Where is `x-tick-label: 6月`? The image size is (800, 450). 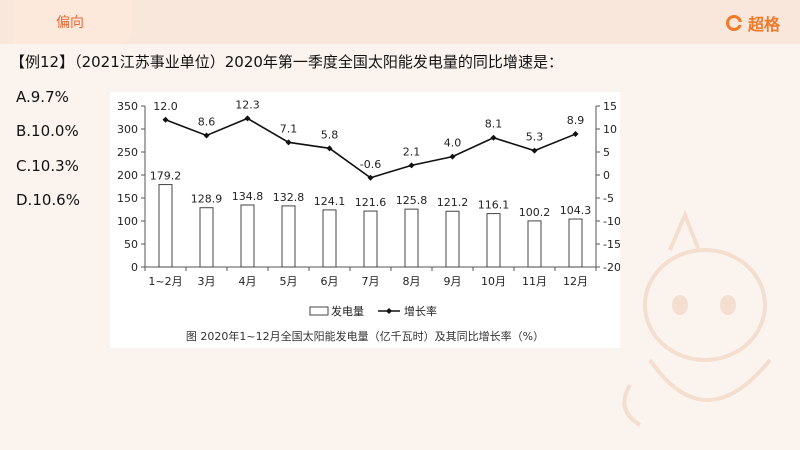 x-tick-label: 6月 is located at coordinates (330, 281).